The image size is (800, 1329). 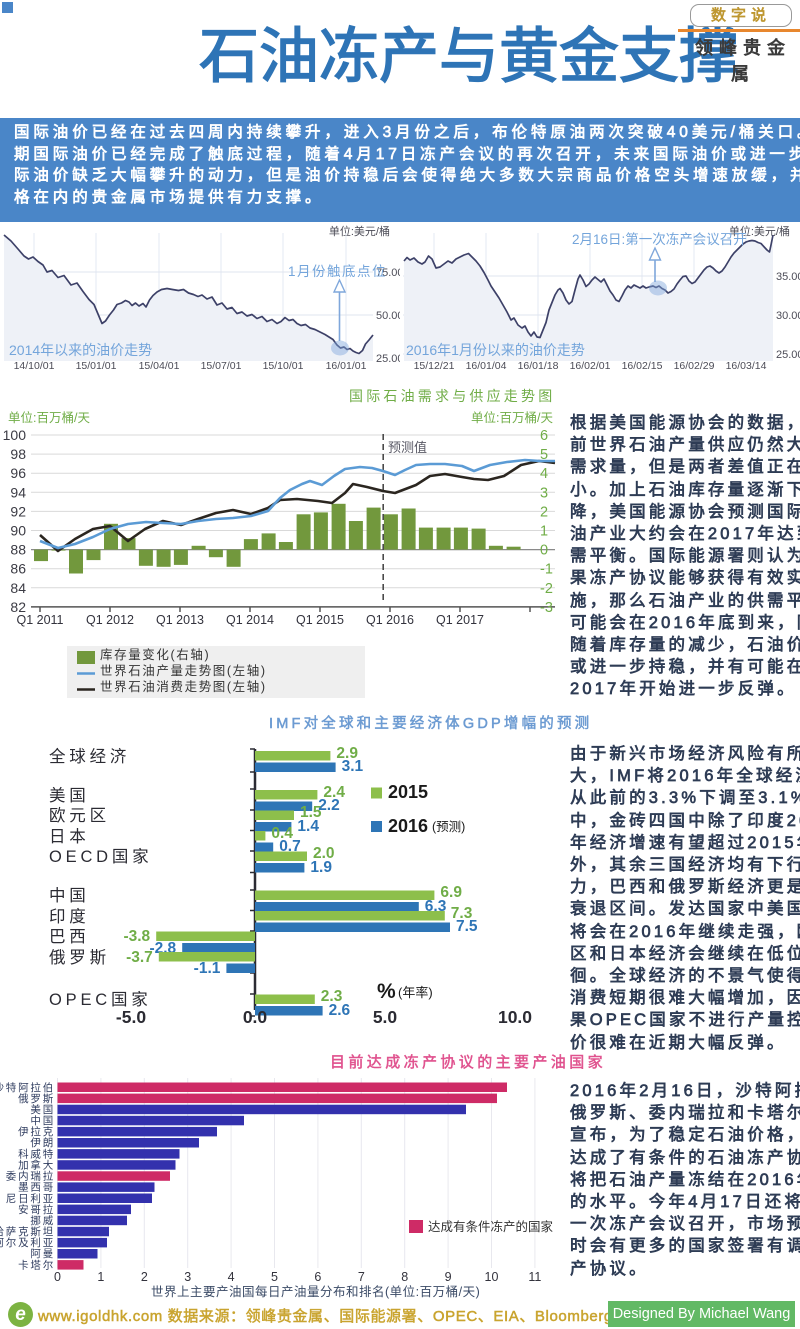 What do you see at coordinates (69, 937) in the screenshot?
I see `svg-text: 巴西` at bounding box center [69, 937].